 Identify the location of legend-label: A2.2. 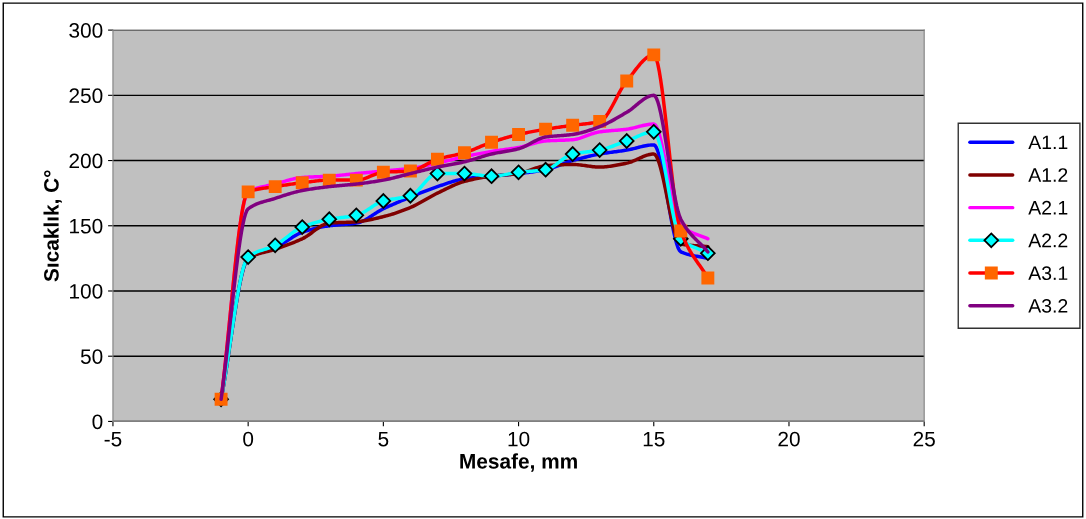
(1048, 240).